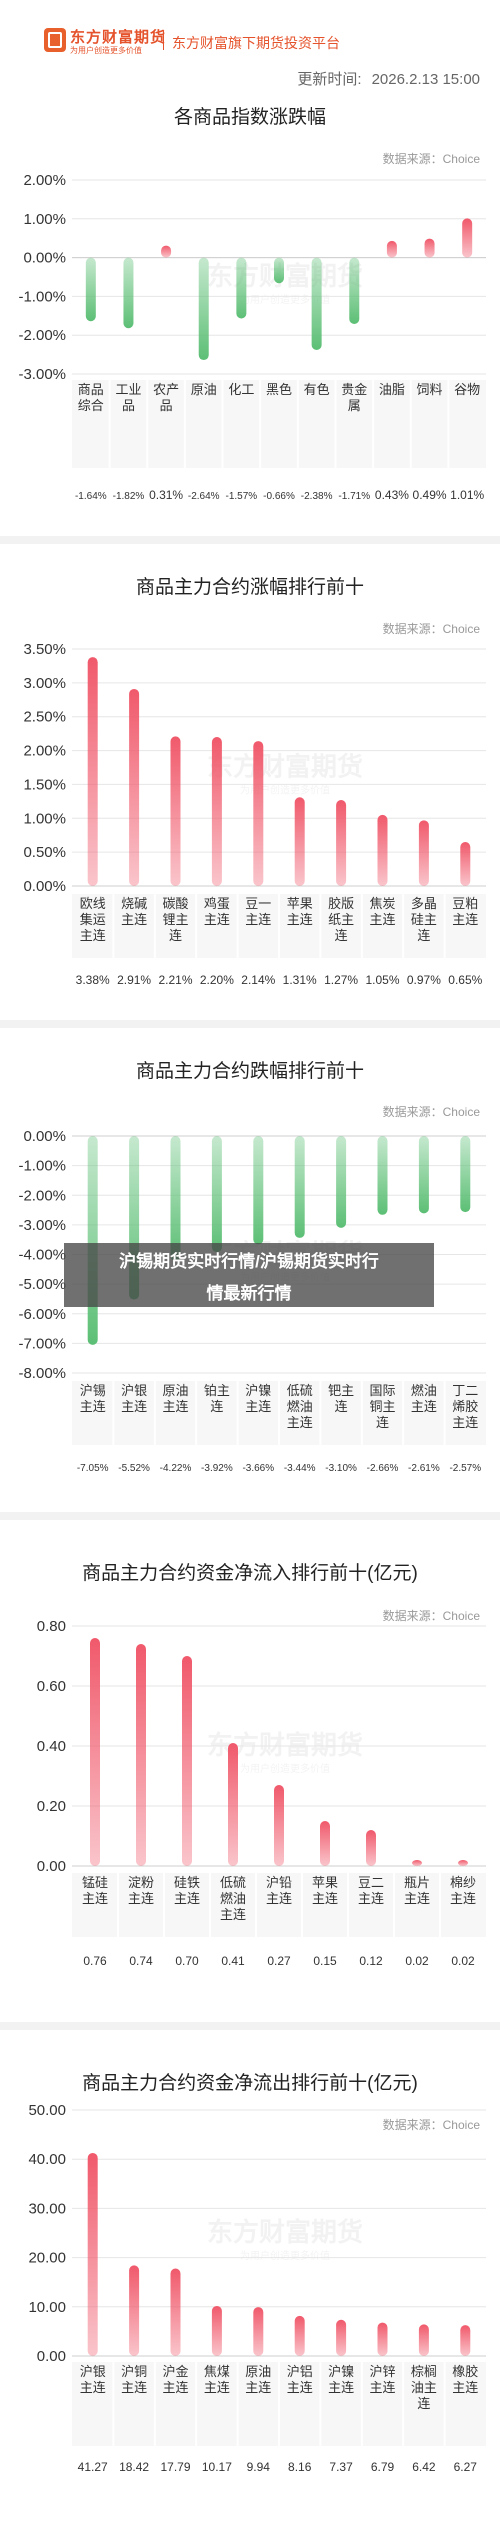 This screenshot has height=2543, width=500. I want to click on y-tick-label: -3.00%, so click(42, 1225).